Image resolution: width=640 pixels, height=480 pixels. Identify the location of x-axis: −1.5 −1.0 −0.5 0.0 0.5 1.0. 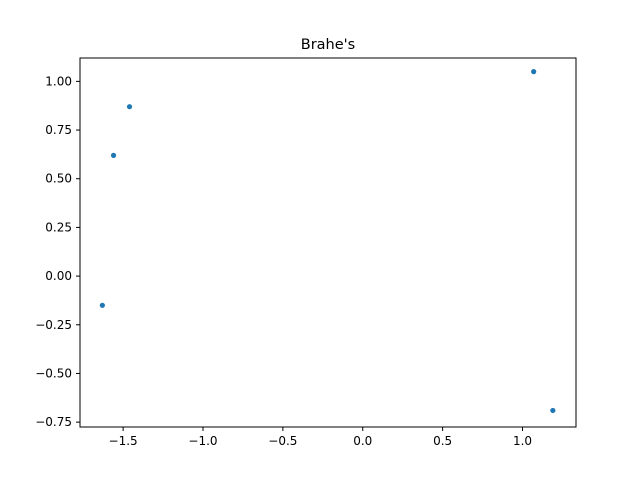
(320, 437).